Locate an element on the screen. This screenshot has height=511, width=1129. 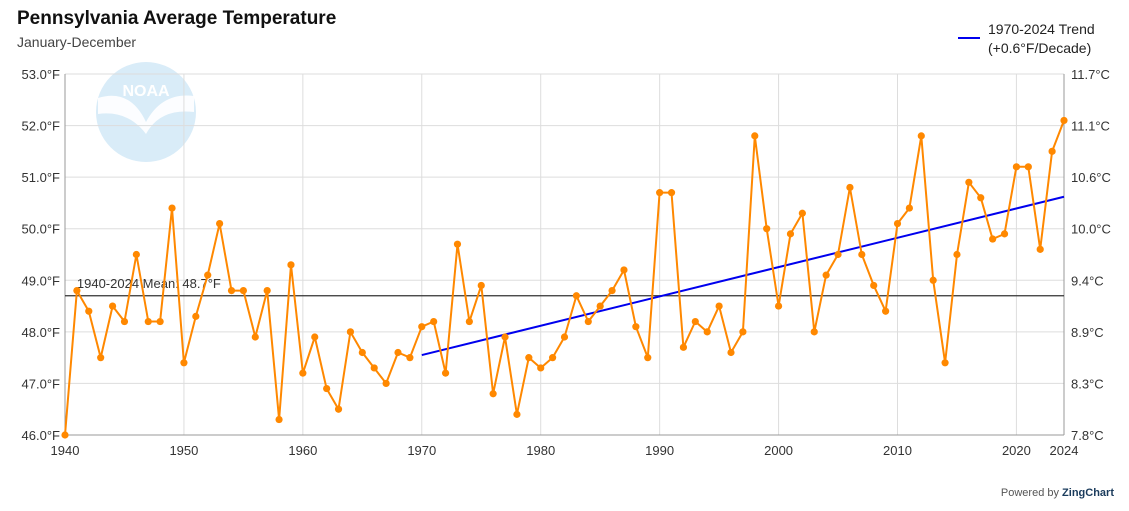
y2-tick-label: 11.7°C is located at coordinates (1090, 74).